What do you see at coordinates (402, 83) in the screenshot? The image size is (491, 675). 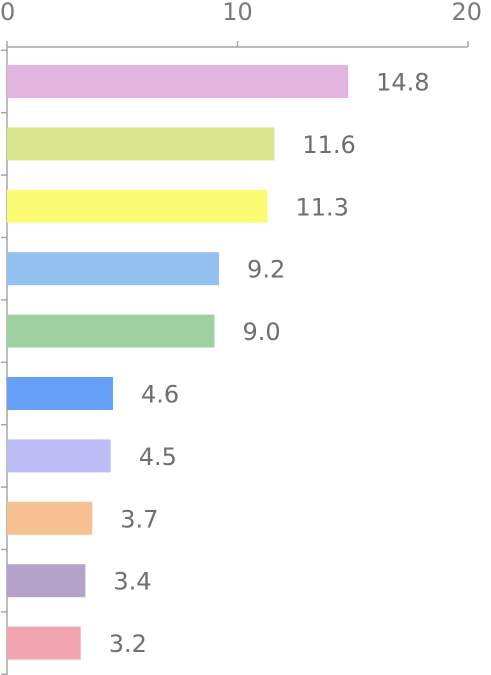 I see `bar-value-label: 14.8` at bounding box center [402, 83].